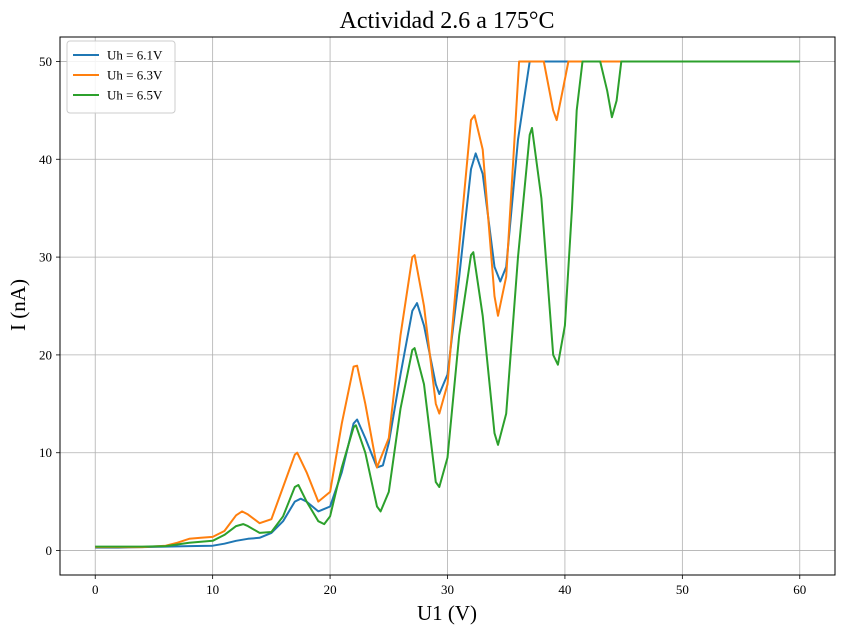  I want to click on y-tick-label: 20, so click(45, 354).